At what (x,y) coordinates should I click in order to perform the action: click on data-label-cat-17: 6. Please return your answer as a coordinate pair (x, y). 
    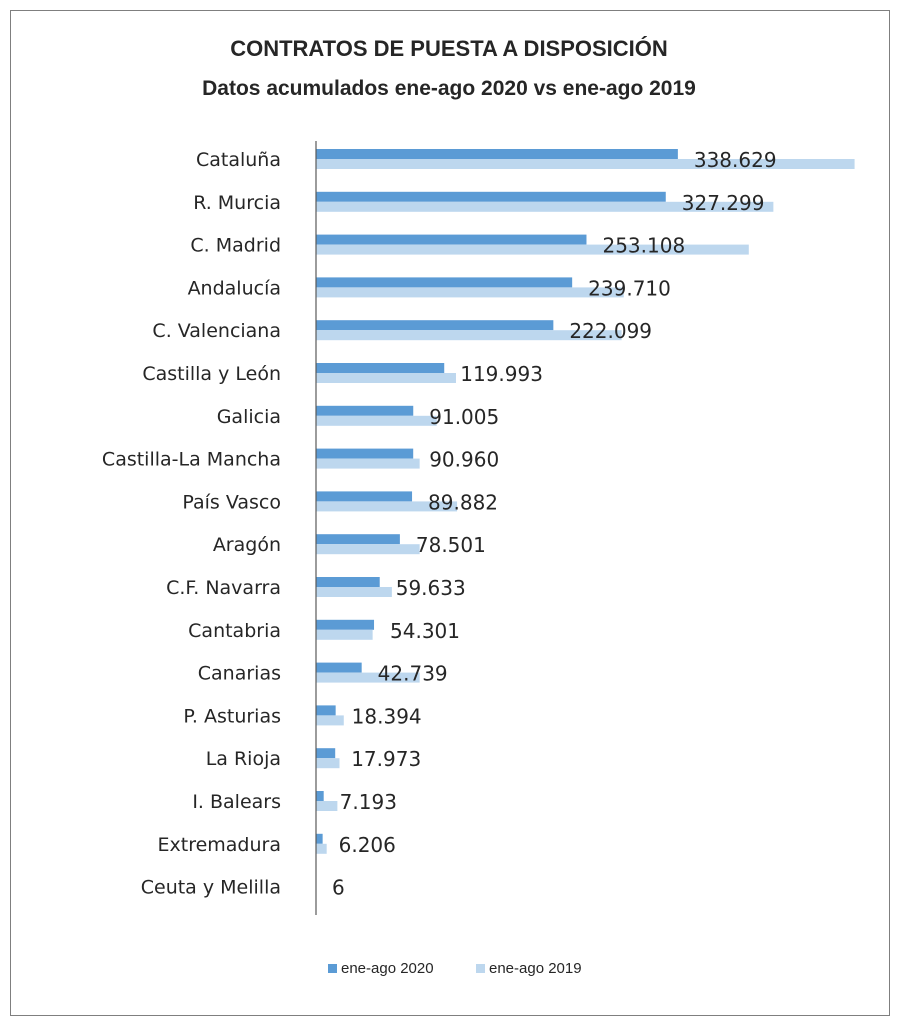
    Looking at the image, I should click on (338, 888).